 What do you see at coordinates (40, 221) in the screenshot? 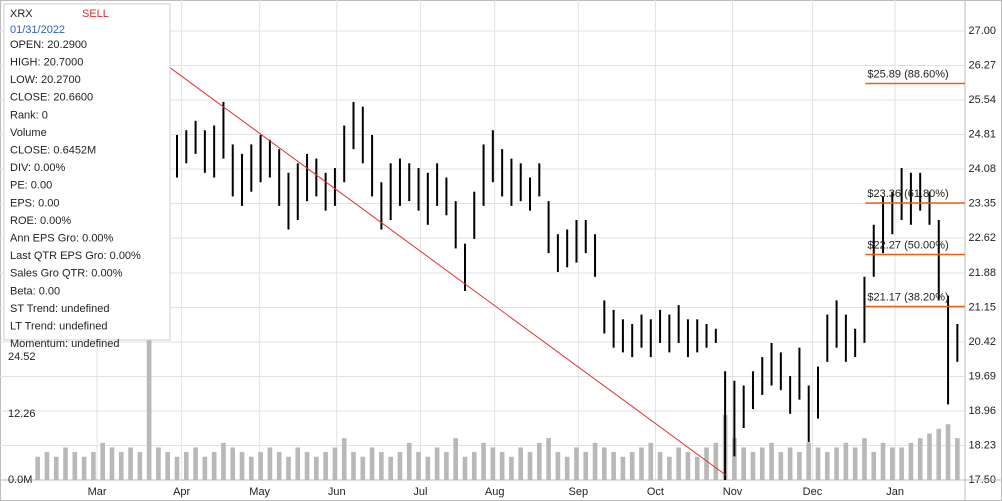
I see `info-line: ROE: 0.00%` at bounding box center [40, 221].